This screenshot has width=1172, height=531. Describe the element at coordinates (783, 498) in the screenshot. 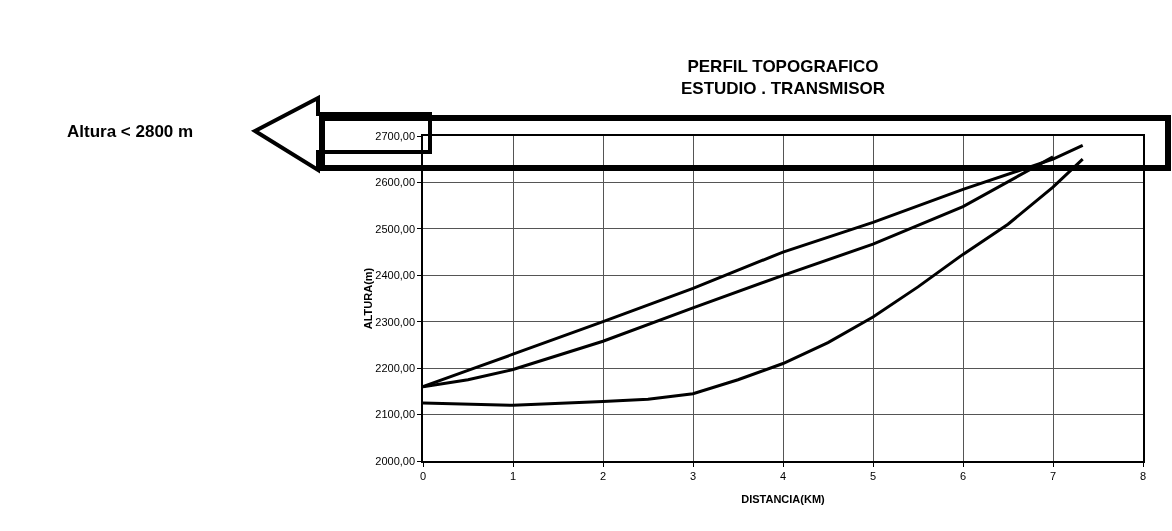

I see `x-axis-title: DISTANCIA(KM)` at that location.